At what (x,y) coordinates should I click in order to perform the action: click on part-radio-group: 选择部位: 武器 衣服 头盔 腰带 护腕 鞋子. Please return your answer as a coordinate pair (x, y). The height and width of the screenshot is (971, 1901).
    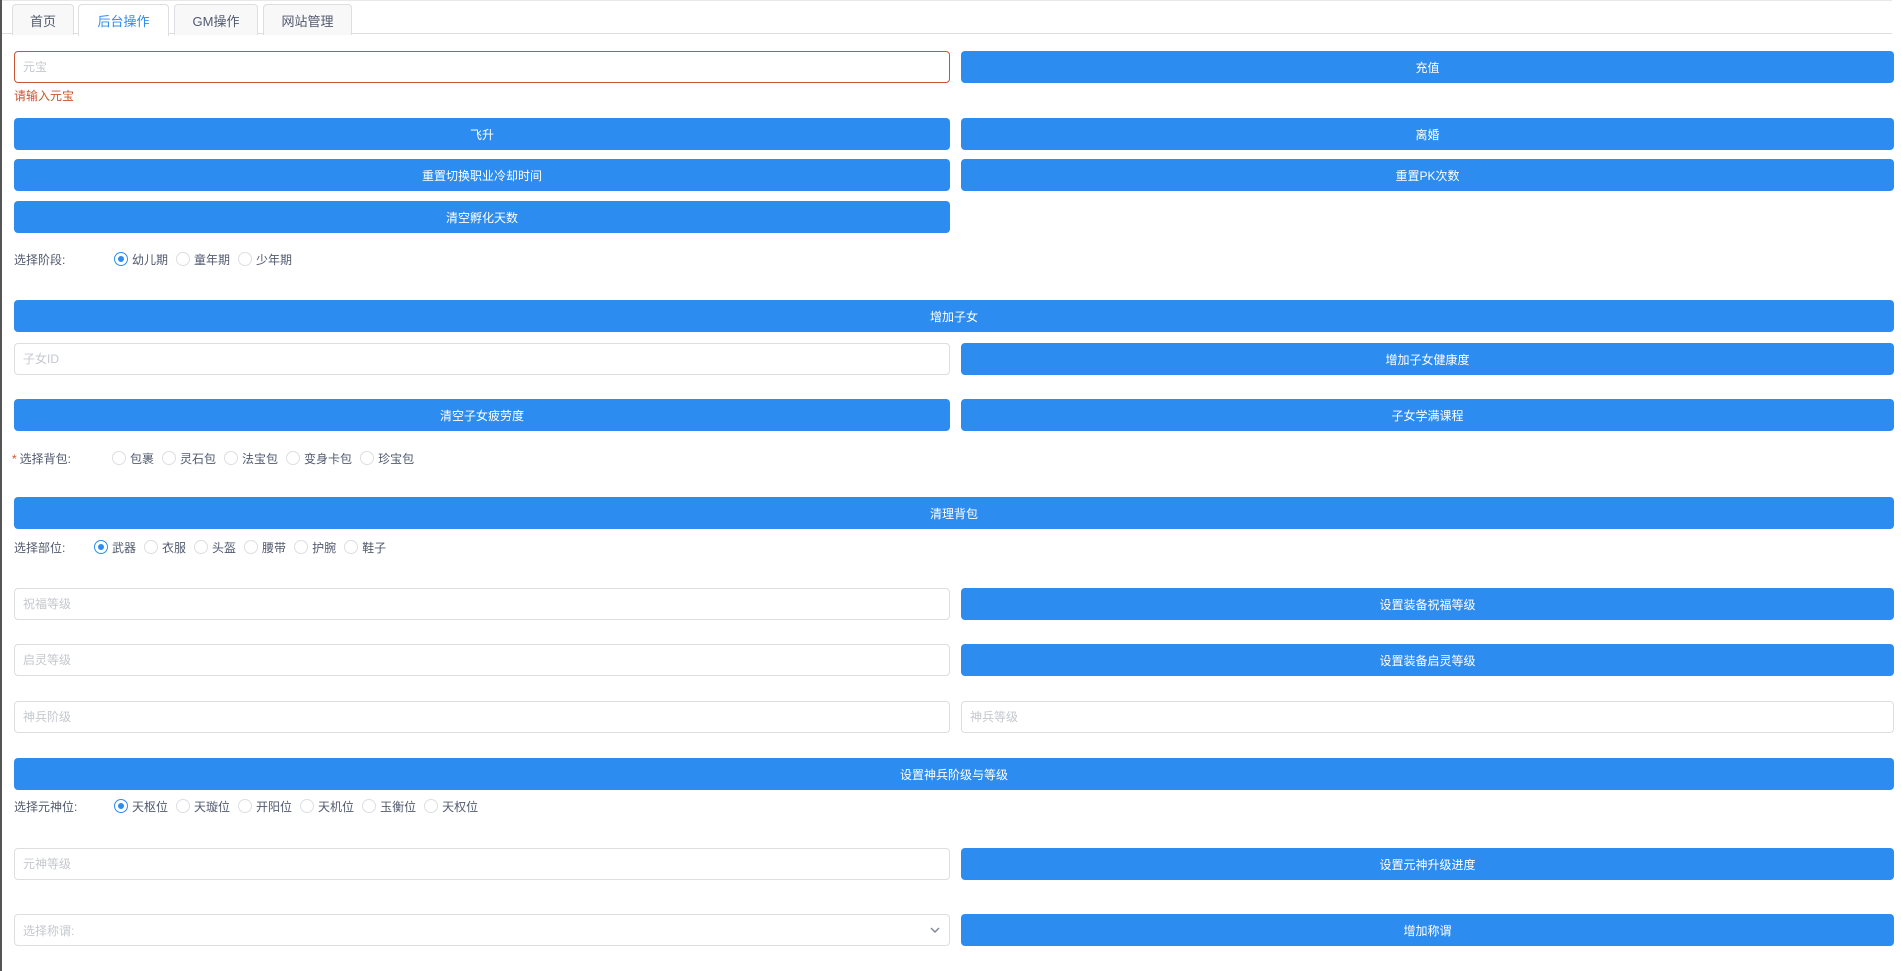
    Looking at the image, I should click on (204, 547).